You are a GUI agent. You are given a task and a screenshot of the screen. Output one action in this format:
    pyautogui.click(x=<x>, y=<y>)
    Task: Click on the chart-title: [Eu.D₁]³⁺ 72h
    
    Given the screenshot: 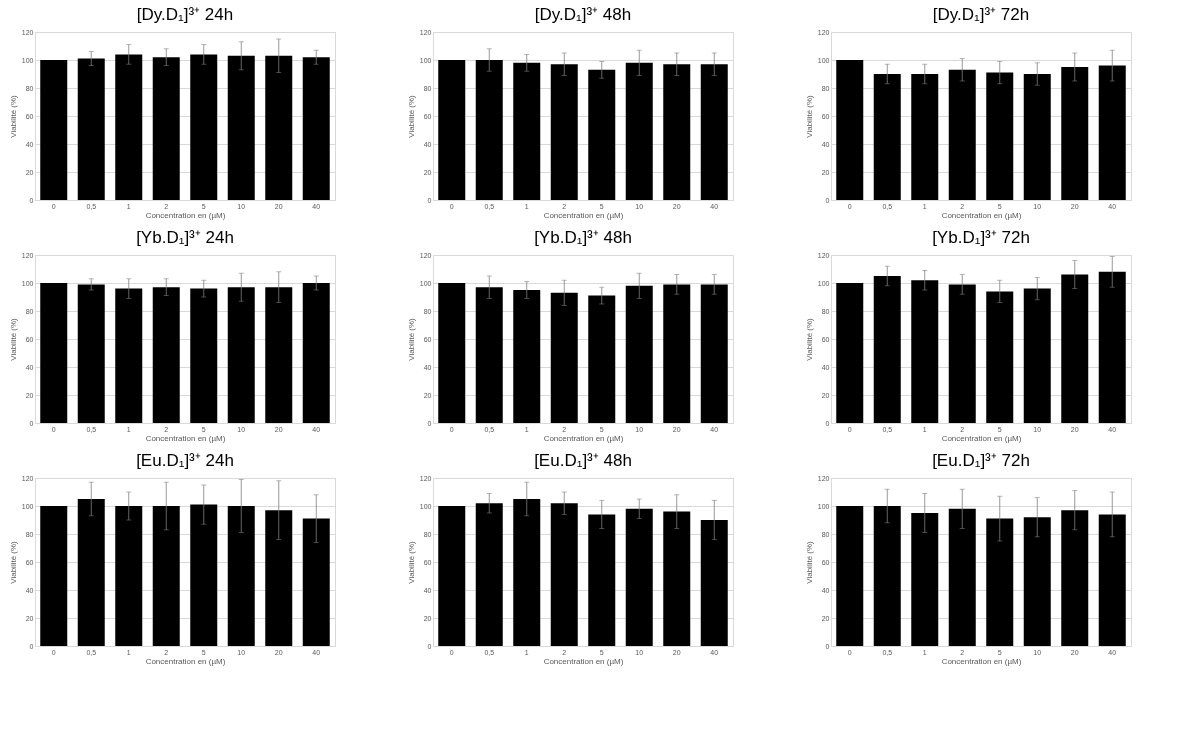 What is the action you would take?
    pyautogui.click(x=981, y=460)
    